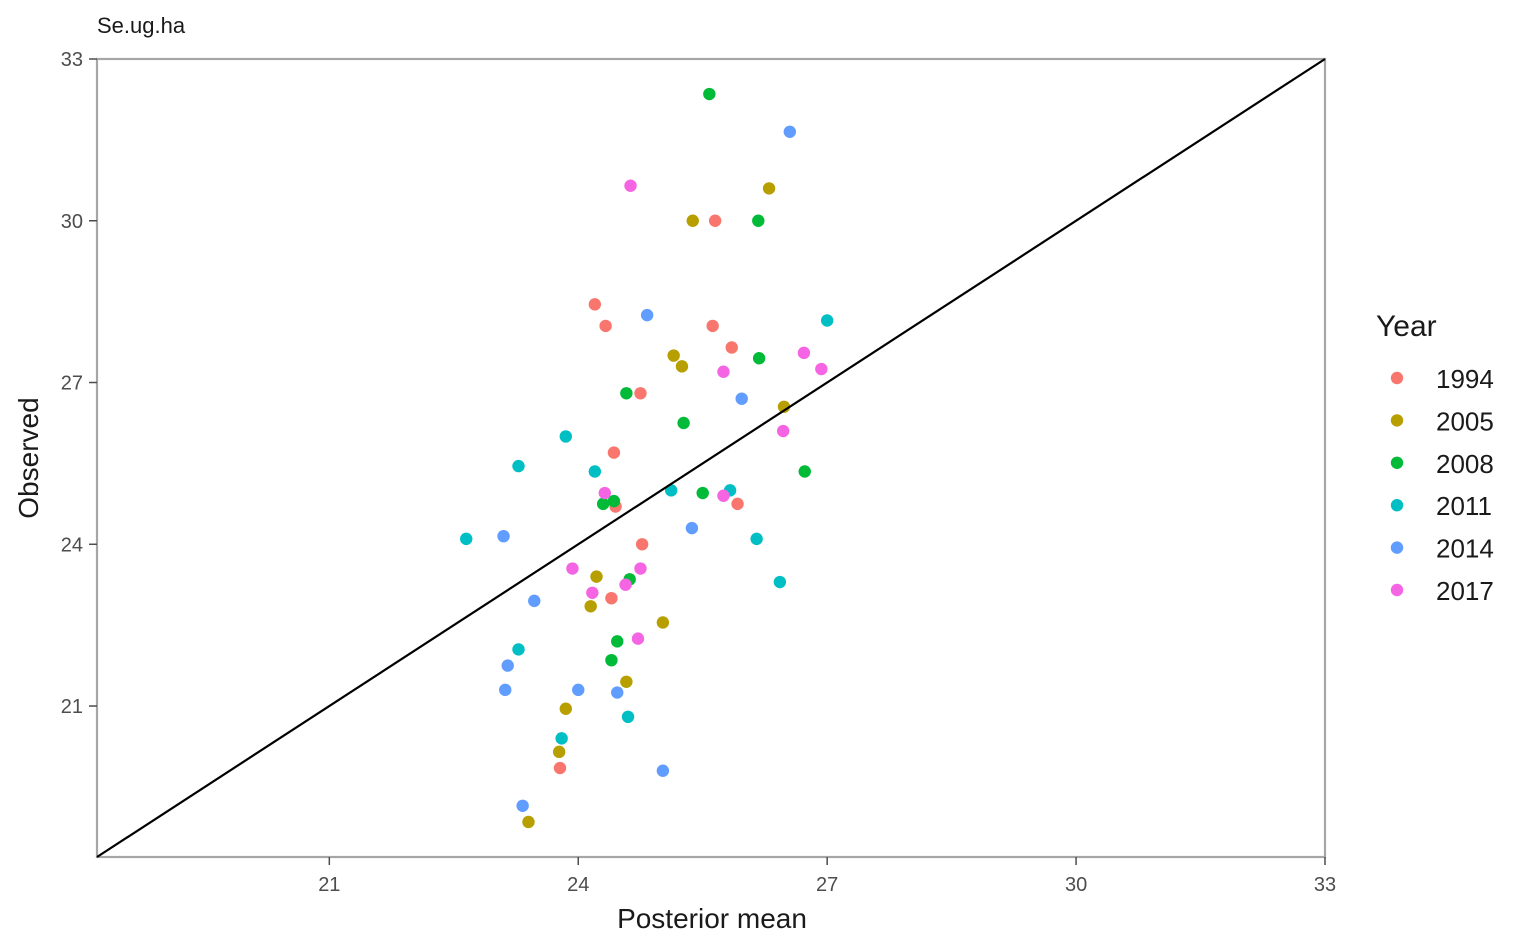 This screenshot has width=1540, height=951. Describe the element at coordinates (827, 885) in the screenshot. I see `x-tick-label-27: 27` at that location.